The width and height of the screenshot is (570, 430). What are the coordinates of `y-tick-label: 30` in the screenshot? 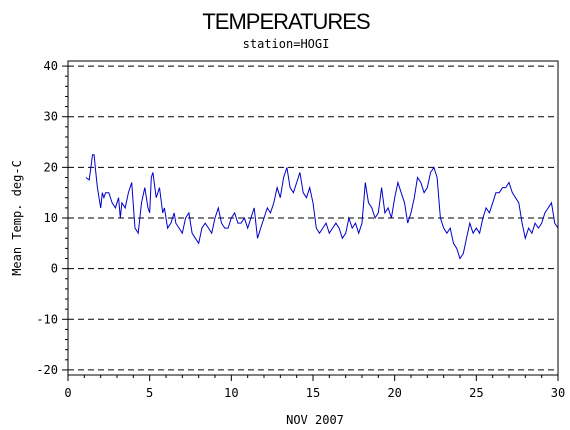 It's located at (51, 117).